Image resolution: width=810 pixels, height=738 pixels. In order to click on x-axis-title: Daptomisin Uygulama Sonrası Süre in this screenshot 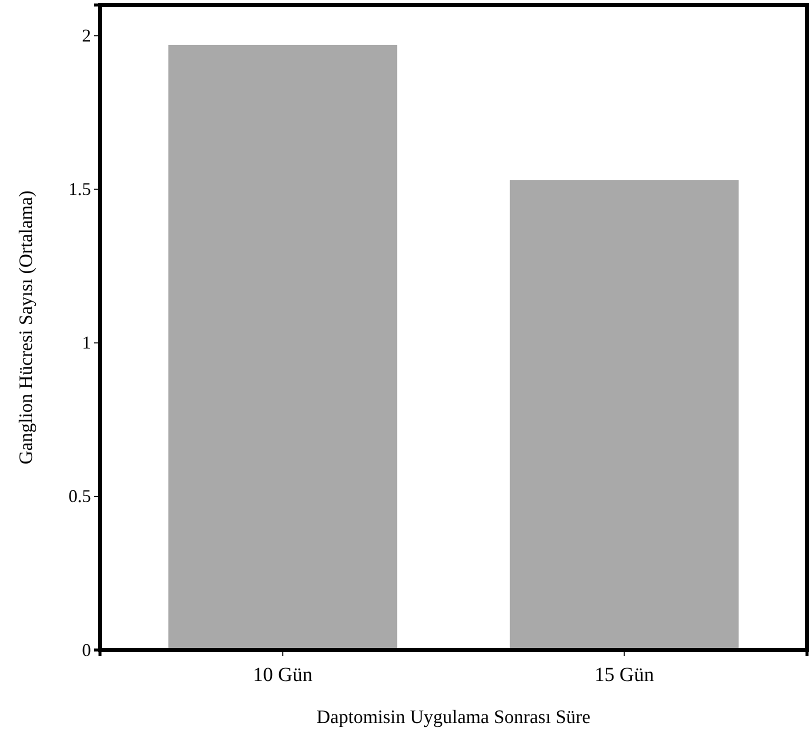, I will do `click(453, 717)`.